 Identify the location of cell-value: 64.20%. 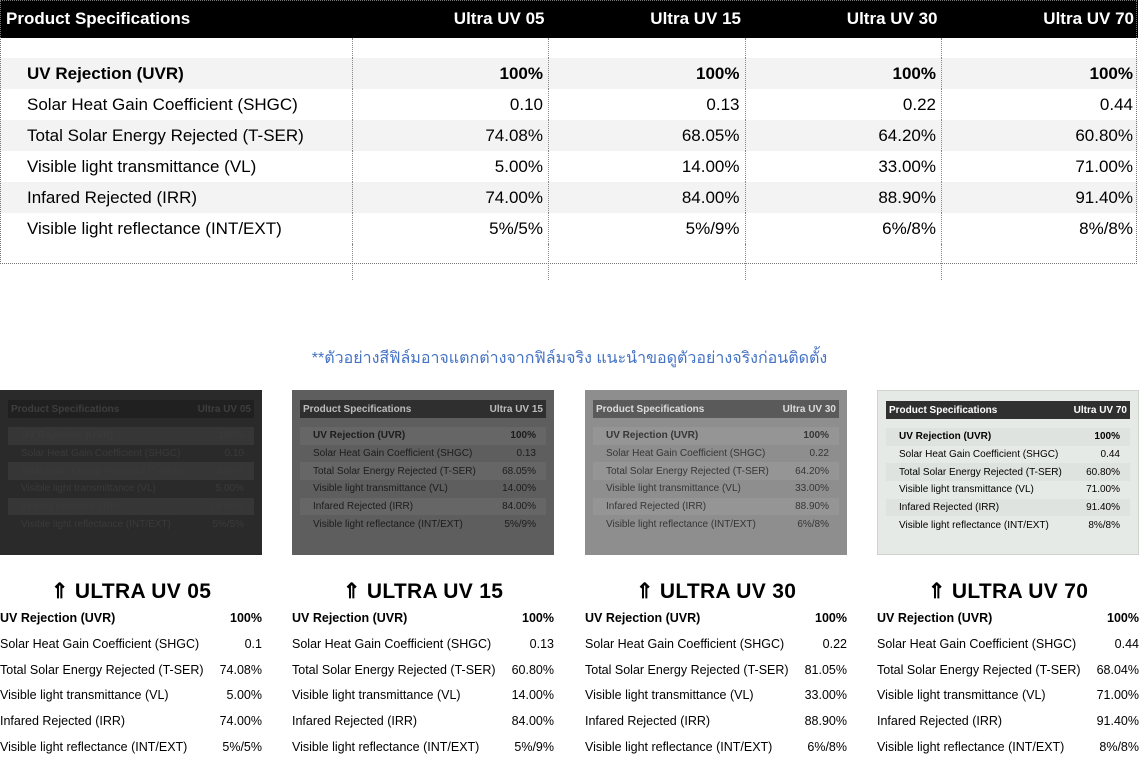
(843, 135).